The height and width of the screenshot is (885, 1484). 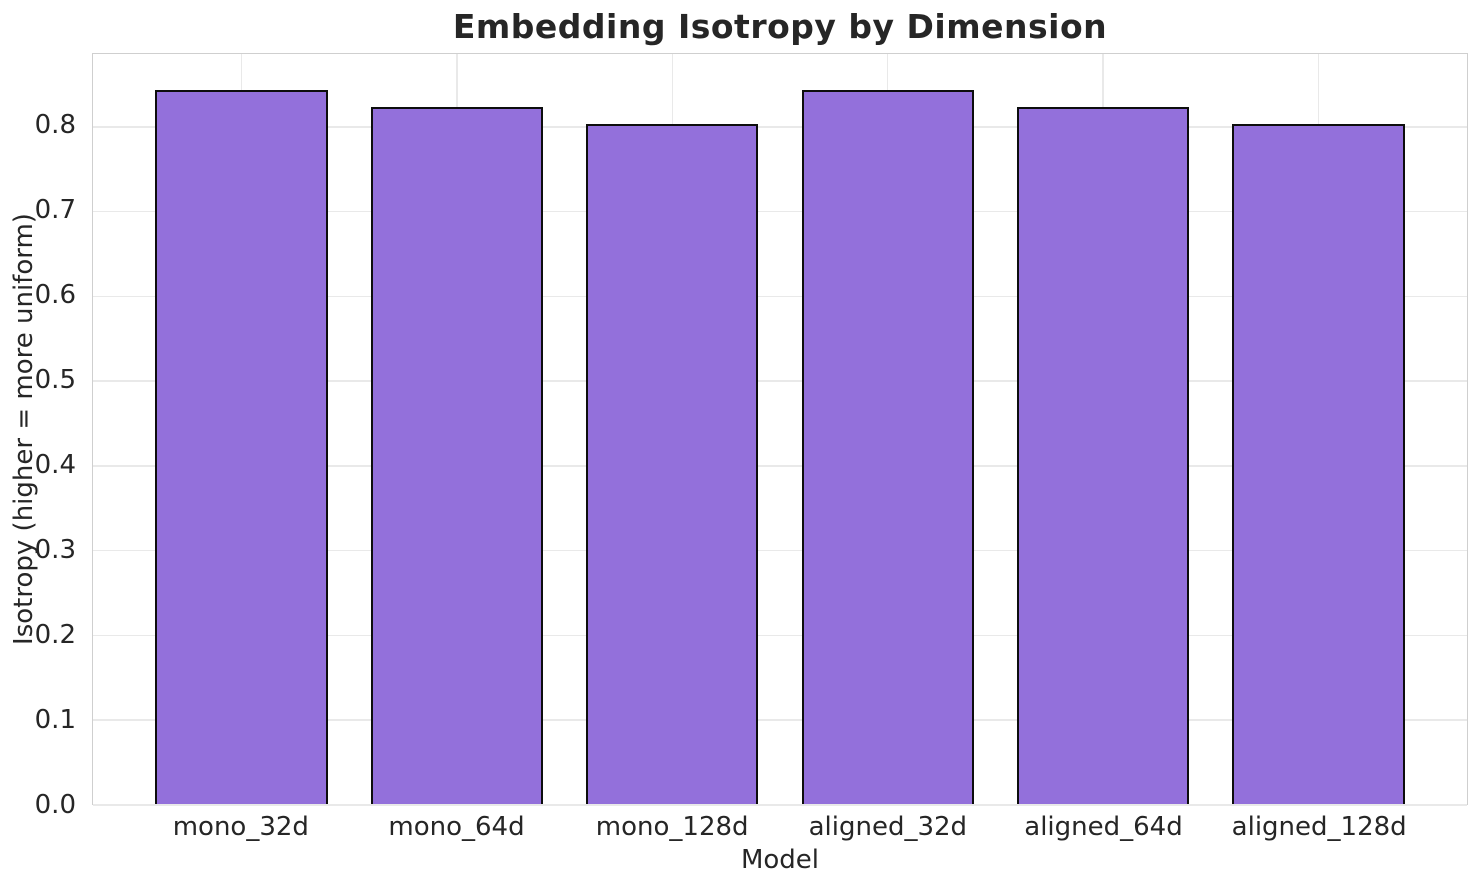 What do you see at coordinates (1103, 455) in the screenshot?
I see `bar-aligned_64d` at bounding box center [1103, 455].